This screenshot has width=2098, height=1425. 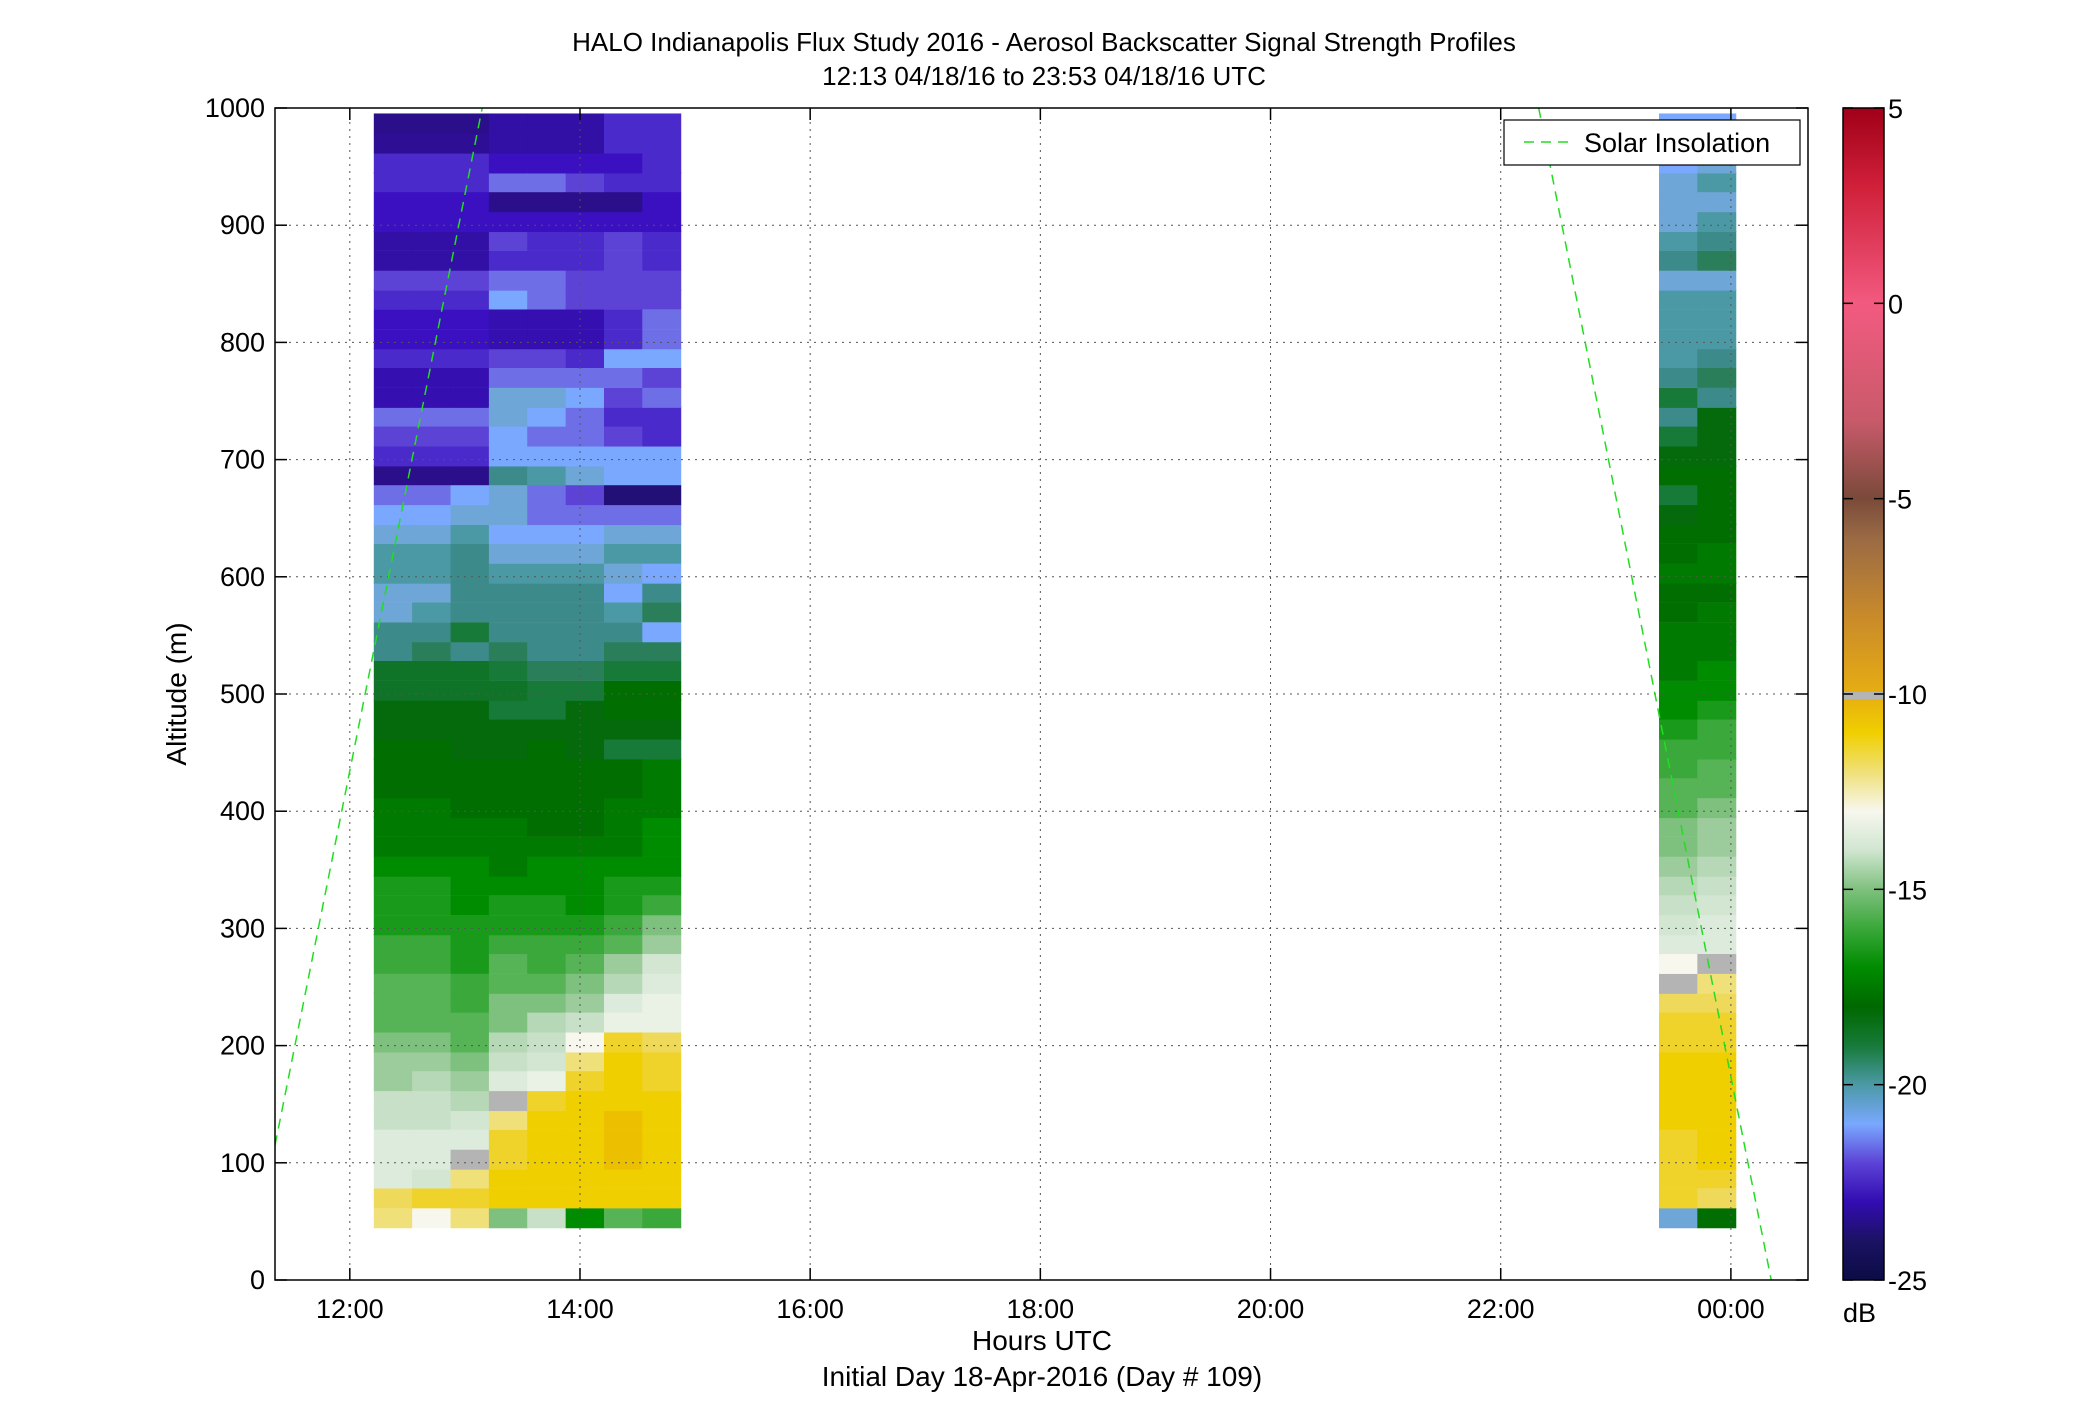 I want to click on y-tick-label: 800, so click(x=242, y=342).